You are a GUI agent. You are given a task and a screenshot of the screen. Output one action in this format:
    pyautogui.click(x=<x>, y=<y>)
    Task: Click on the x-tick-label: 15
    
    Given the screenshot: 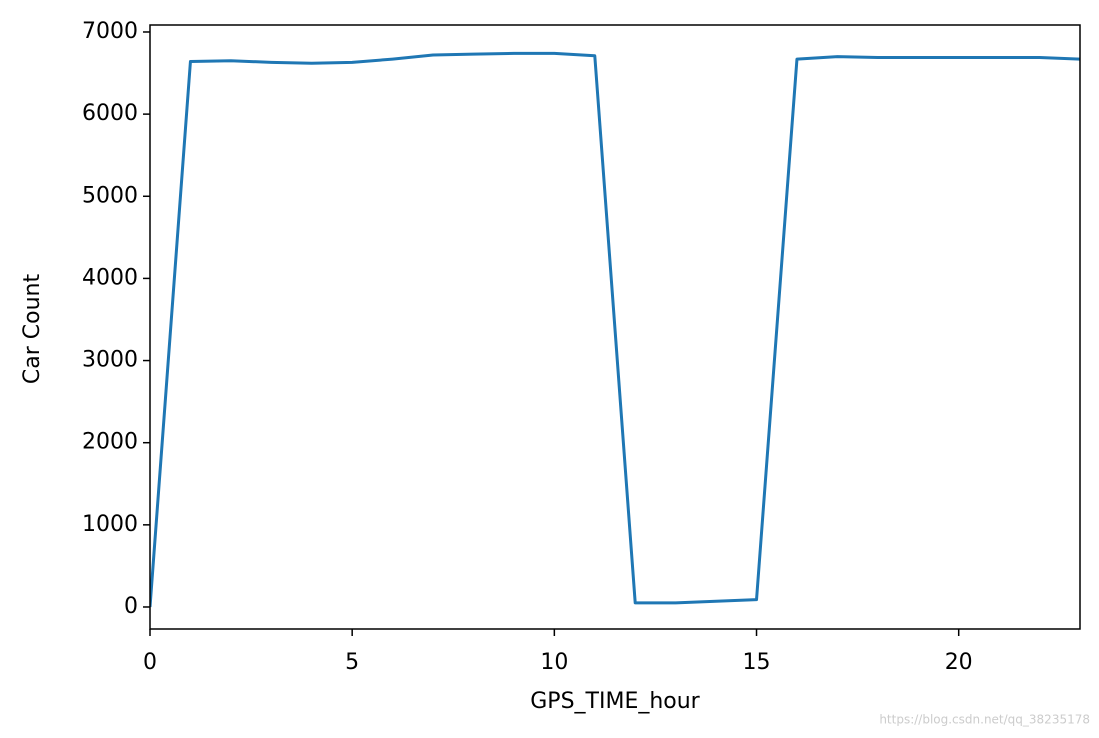 What is the action you would take?
    pyautogui.click(x=757, y=662)
    